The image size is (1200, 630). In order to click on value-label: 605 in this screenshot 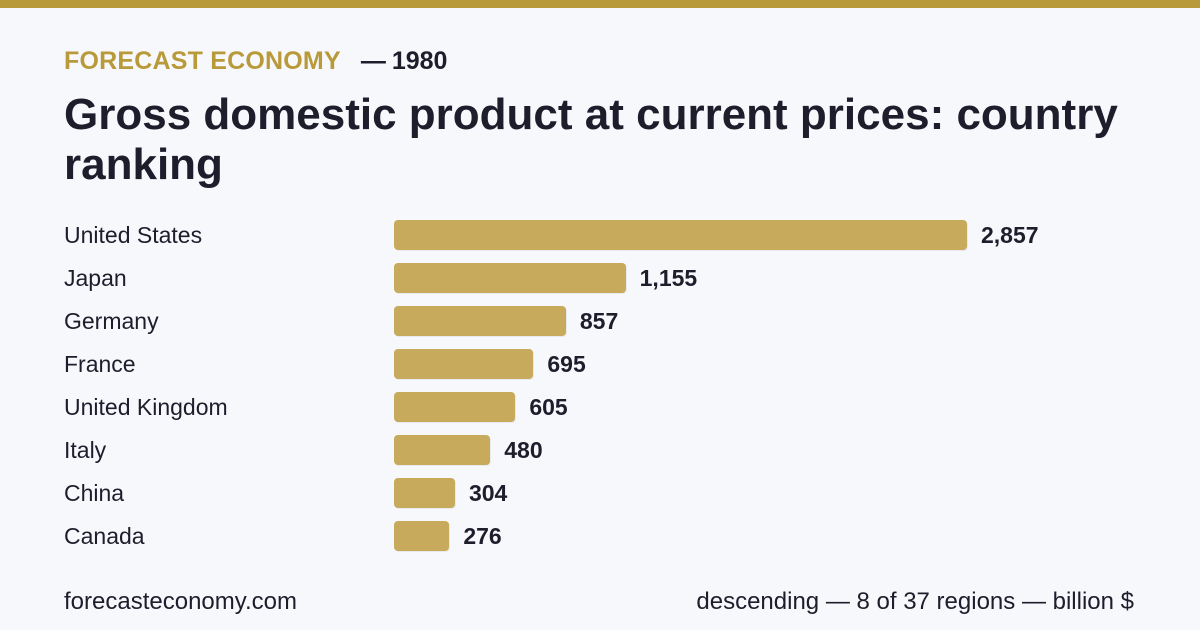, I will do `click(548, 407)`.